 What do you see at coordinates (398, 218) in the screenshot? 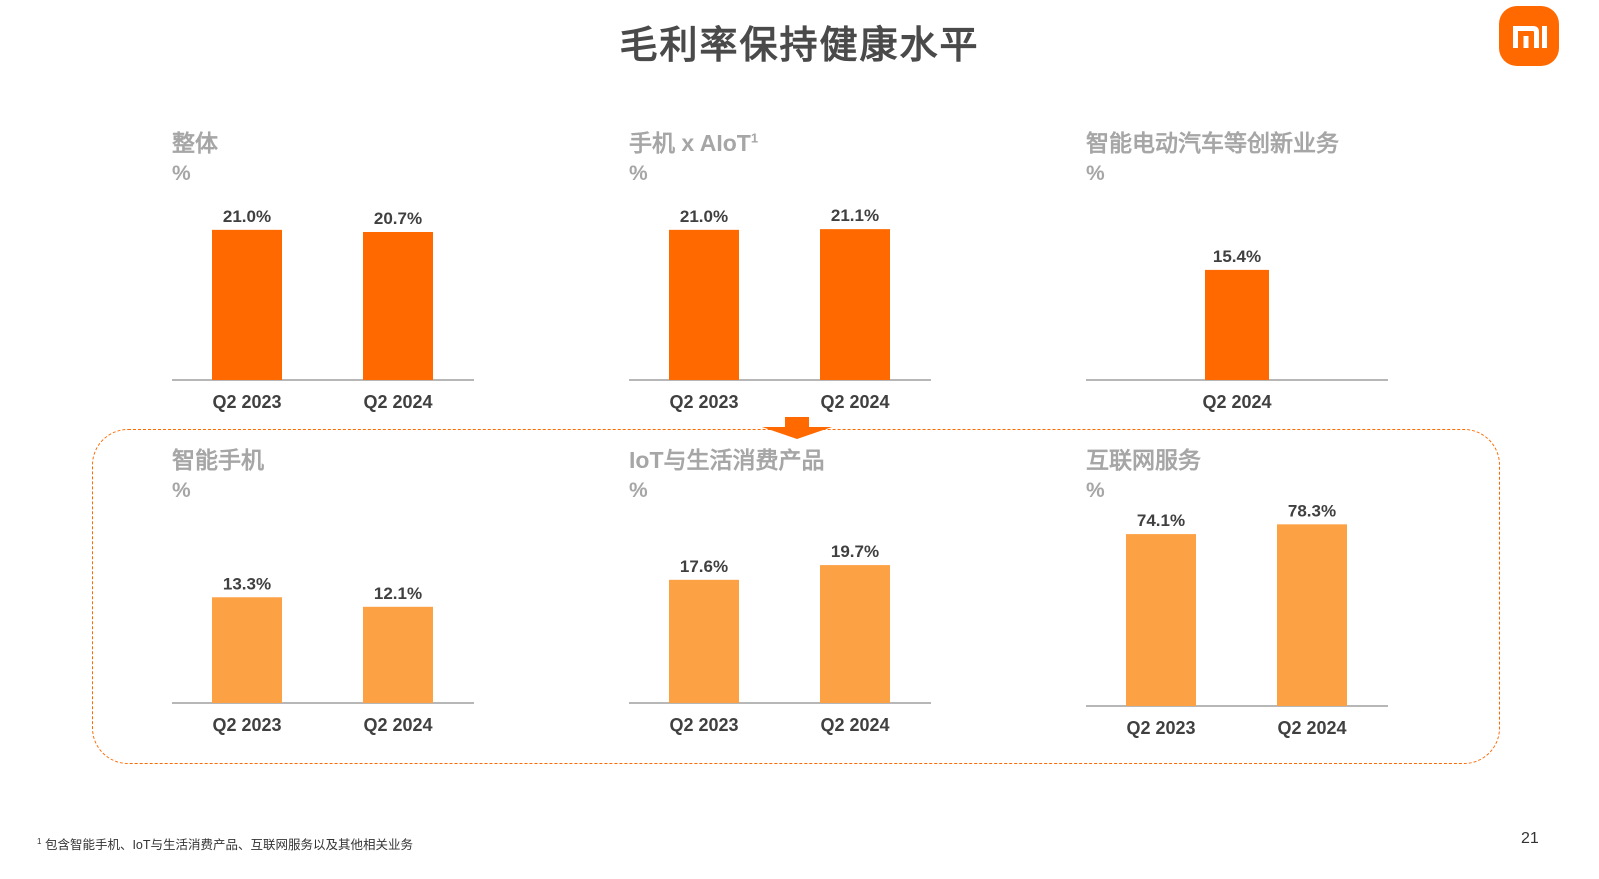
I see `data-label: 20.7%` at bounding box center [398, 218].